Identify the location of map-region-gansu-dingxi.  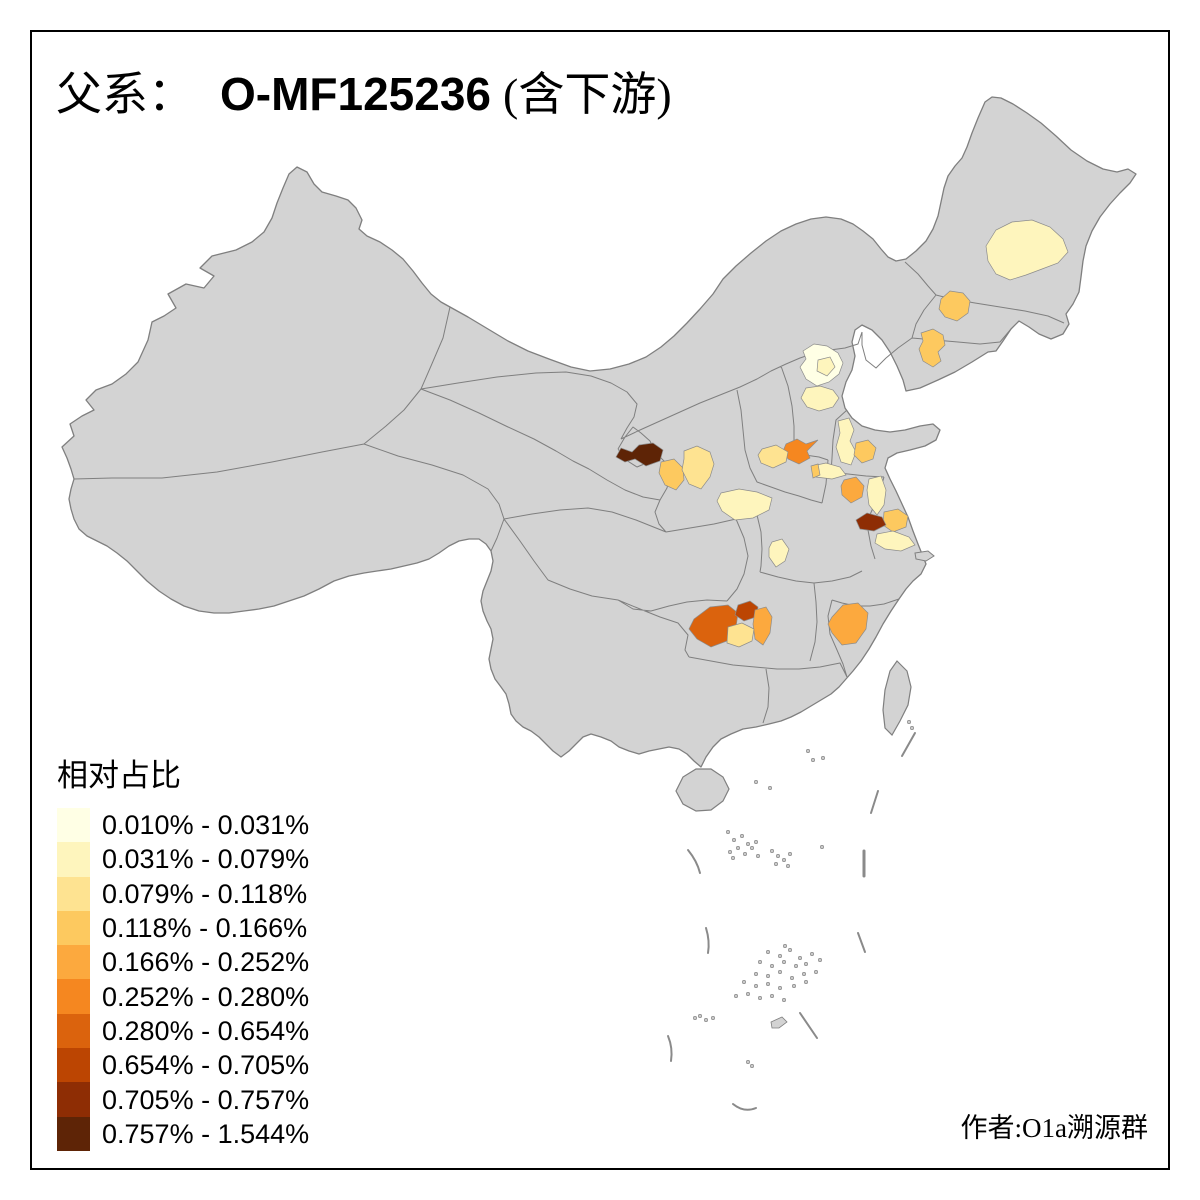
(671, 474).